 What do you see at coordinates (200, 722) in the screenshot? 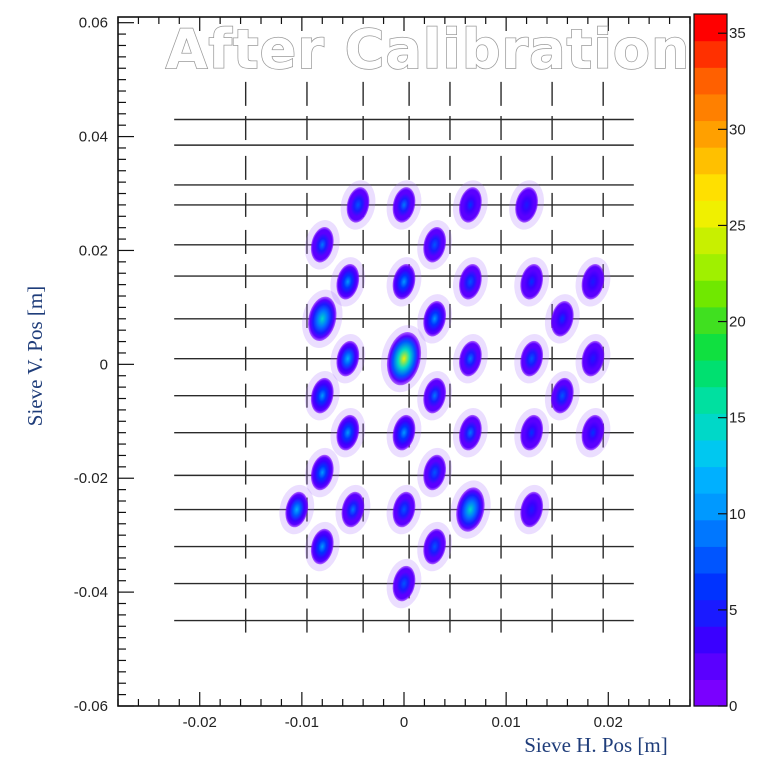
I see `x-tick-label: -0.02` at bounding box center [200, 722].